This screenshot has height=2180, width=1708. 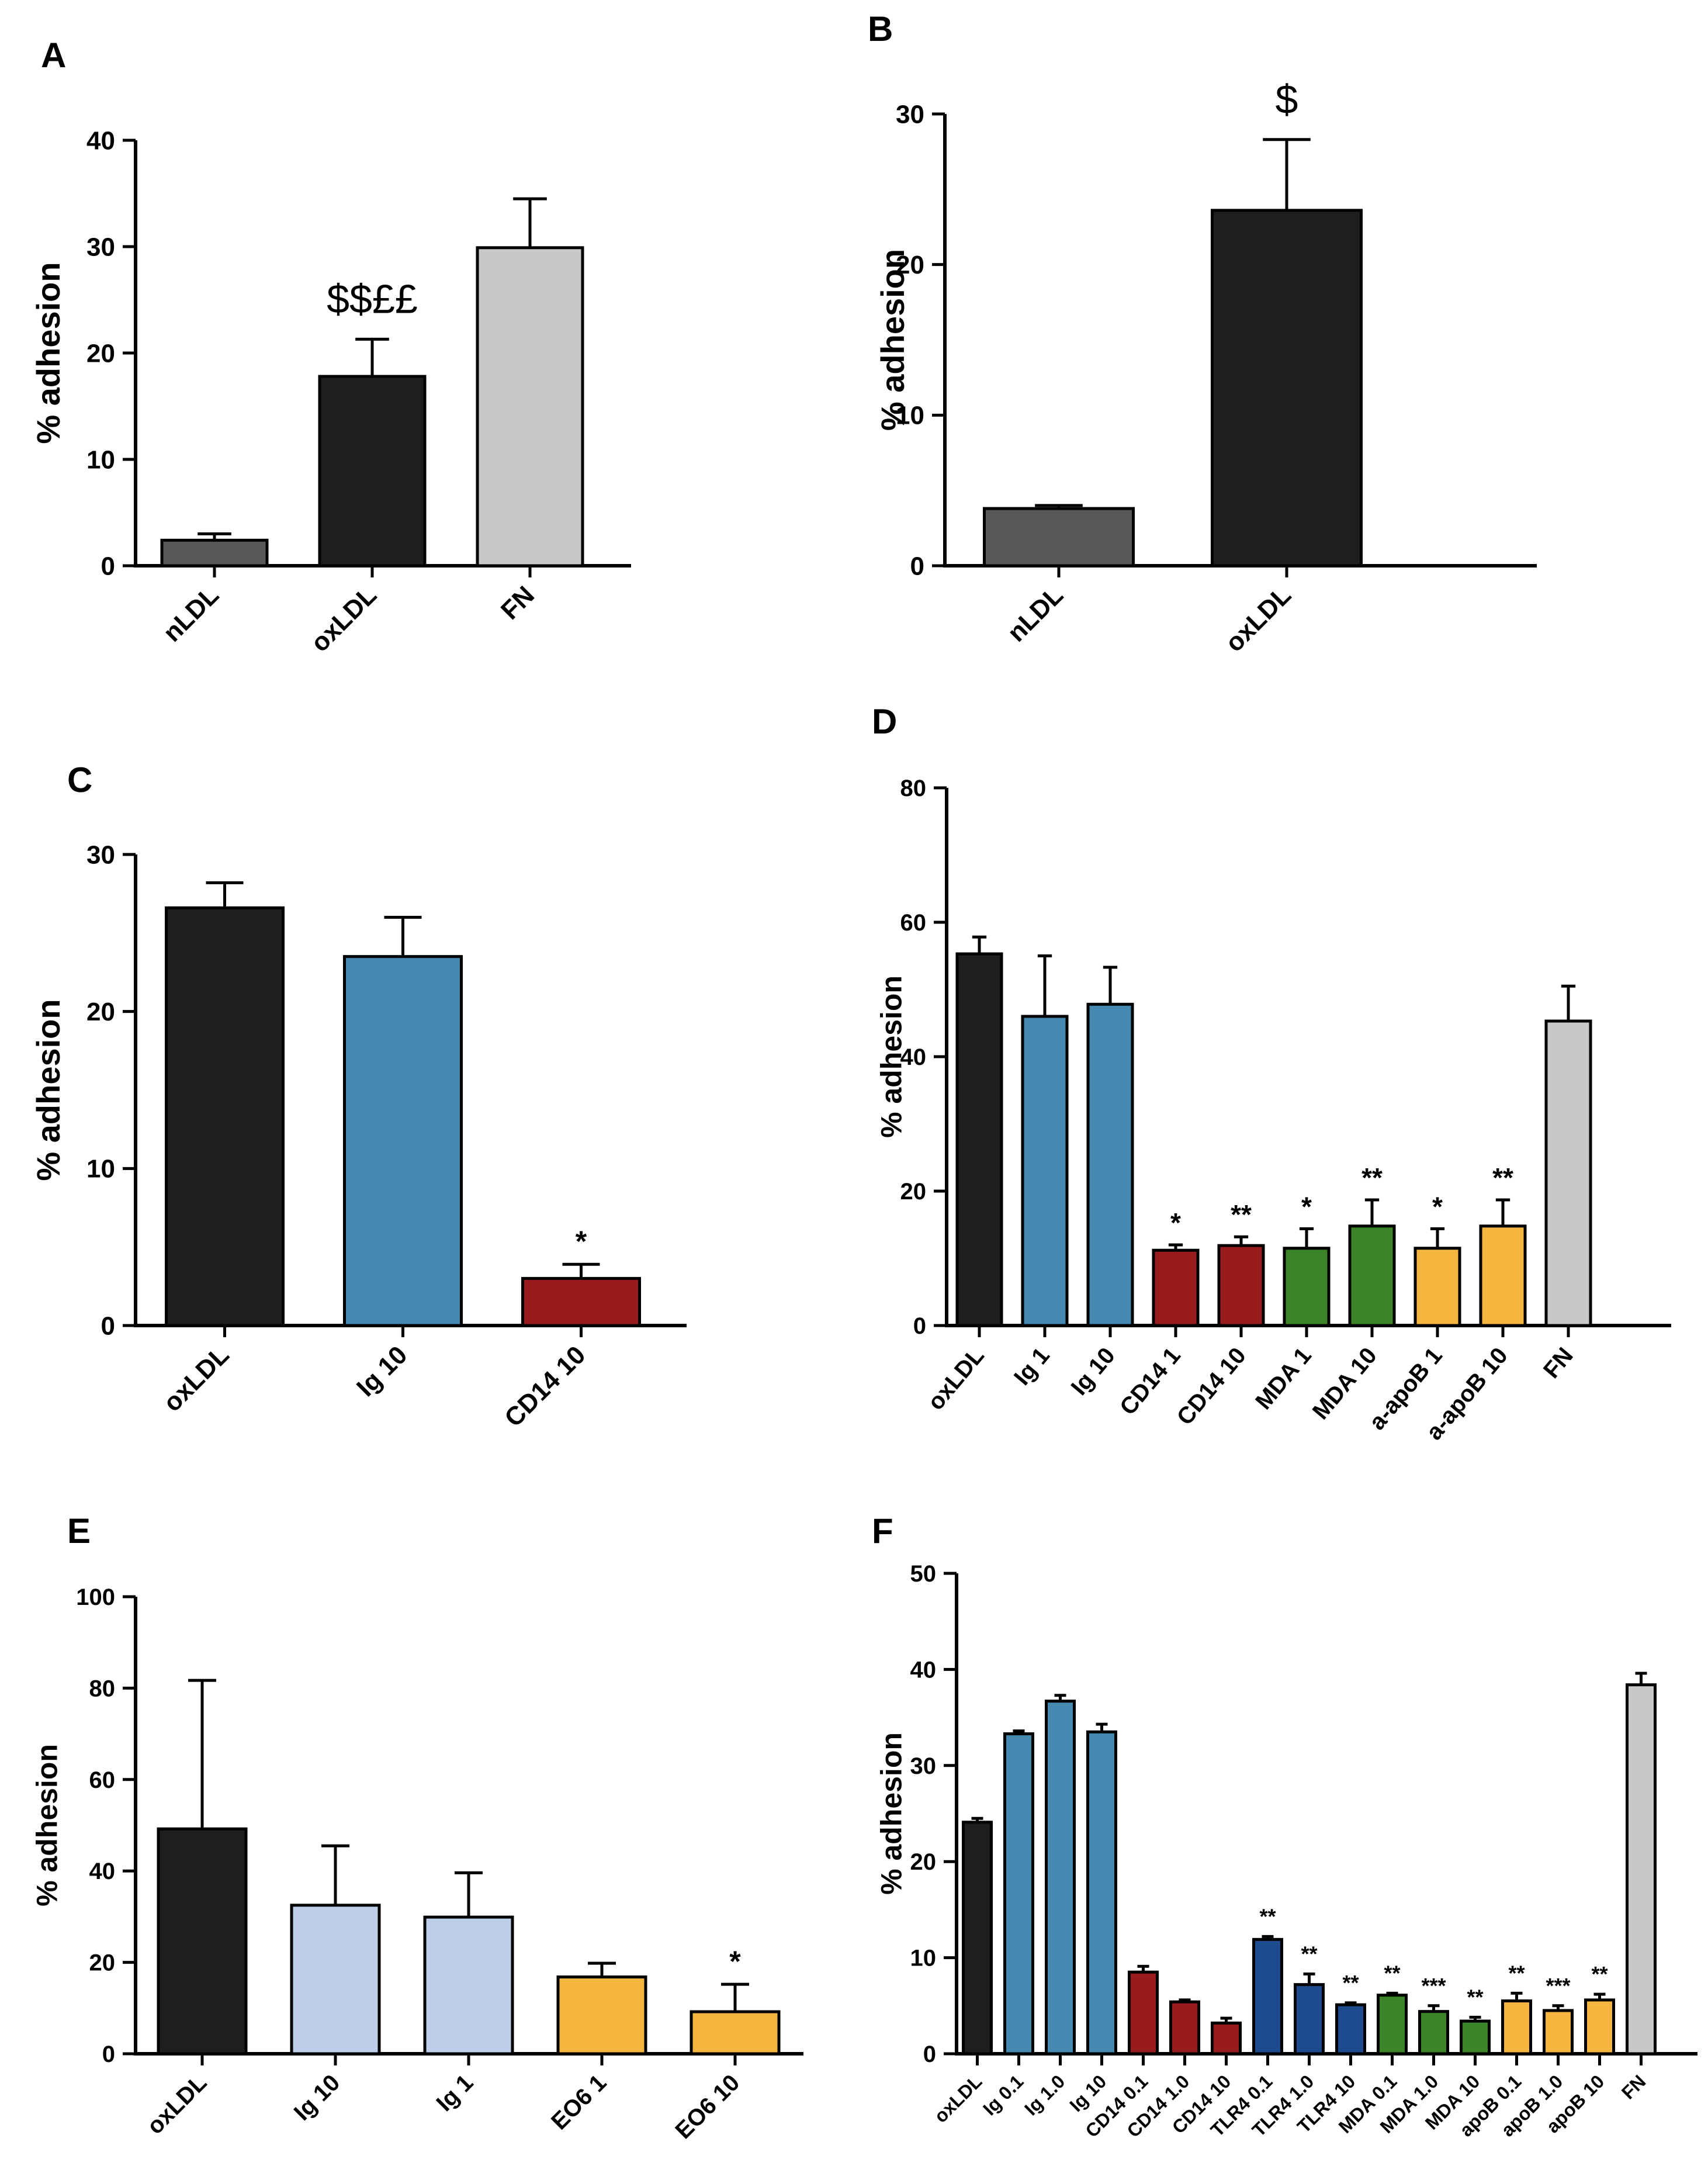 What do you see at coordinates (884, 721) in the screenshot?
I see `panel-label: D` at bounding box center [884, 721].